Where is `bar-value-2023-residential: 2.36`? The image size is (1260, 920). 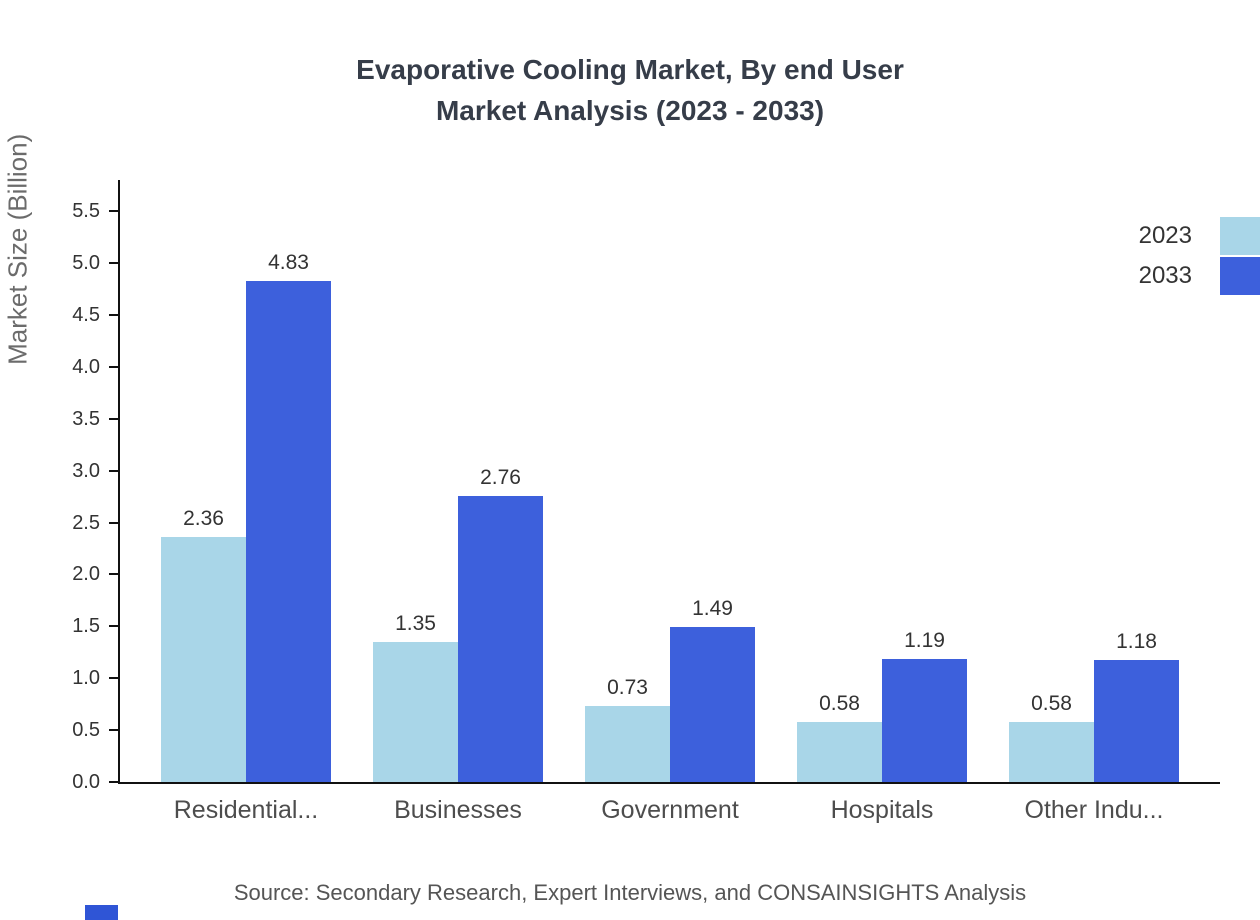 bar-value-2023-residential: 2.36 is located at coordinates (203, 519).